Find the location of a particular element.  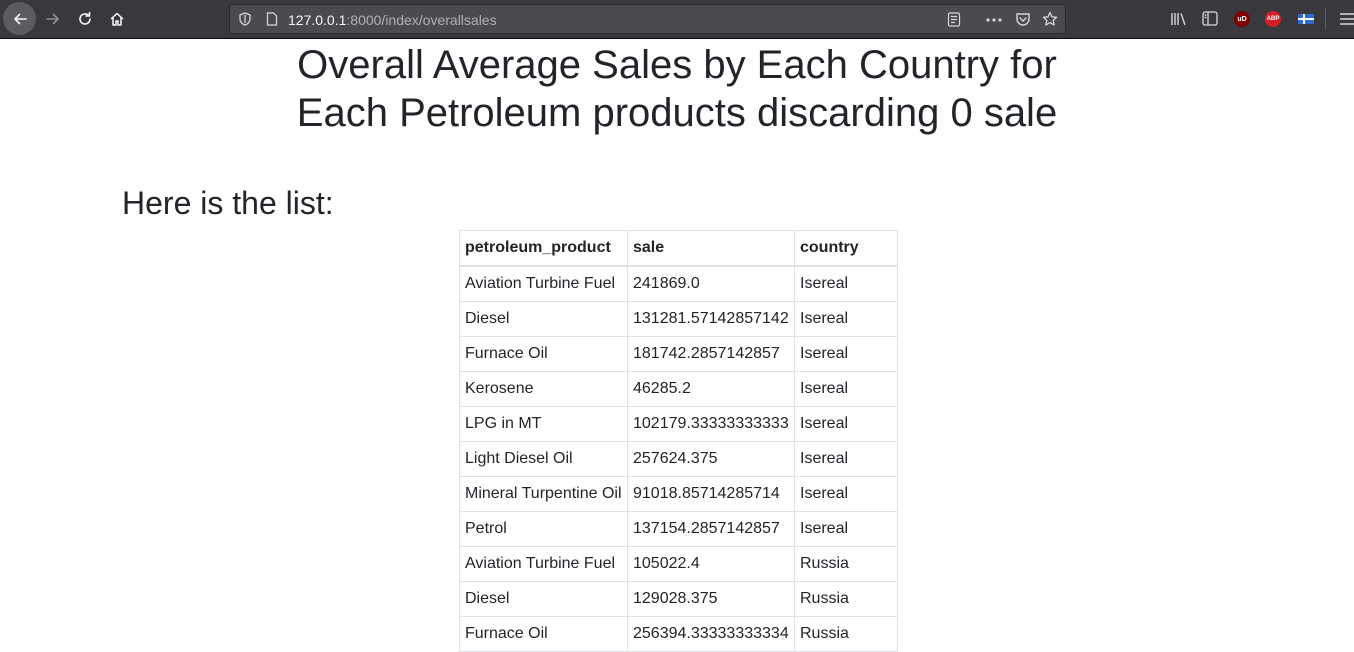

browser-toolbar: 127.0.0.1:8000/index/overallsales uD ABP is located at coordinates (677, 19).